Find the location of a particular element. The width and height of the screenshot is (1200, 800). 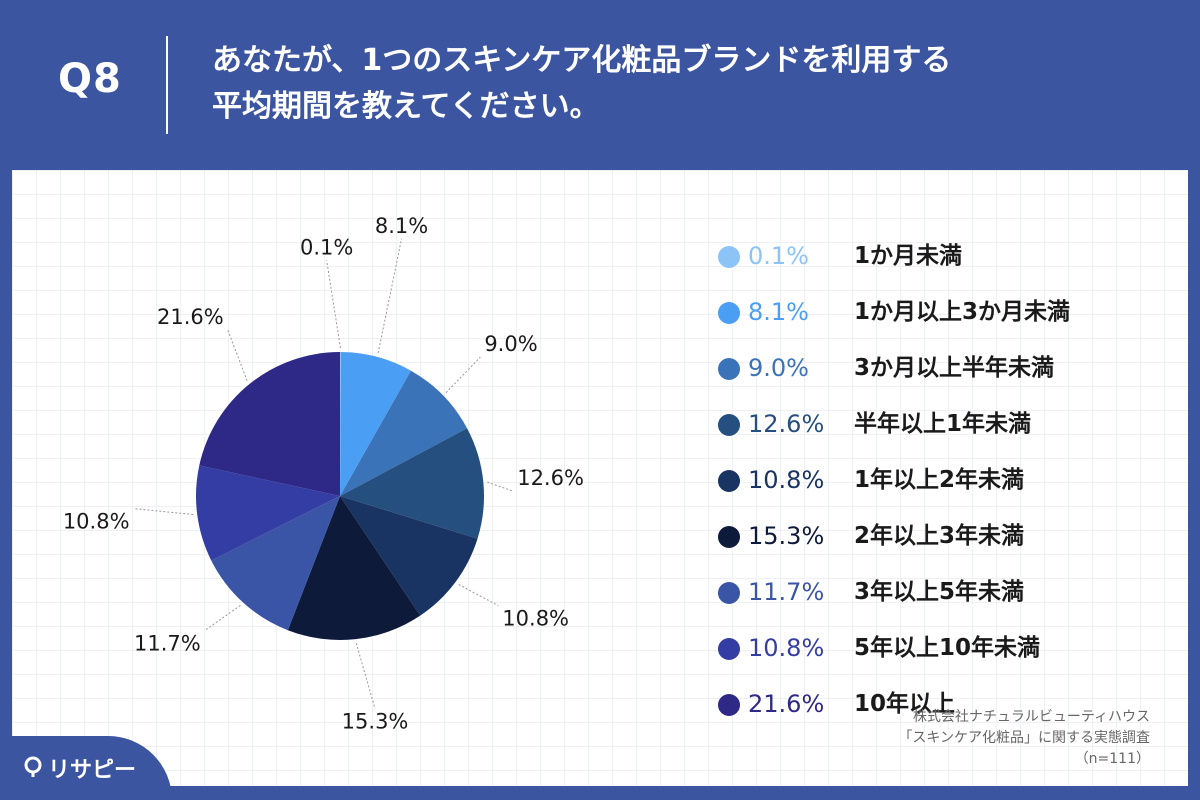

legend-item: 21.6% 10年以上 is located at coordinates (945, 708).